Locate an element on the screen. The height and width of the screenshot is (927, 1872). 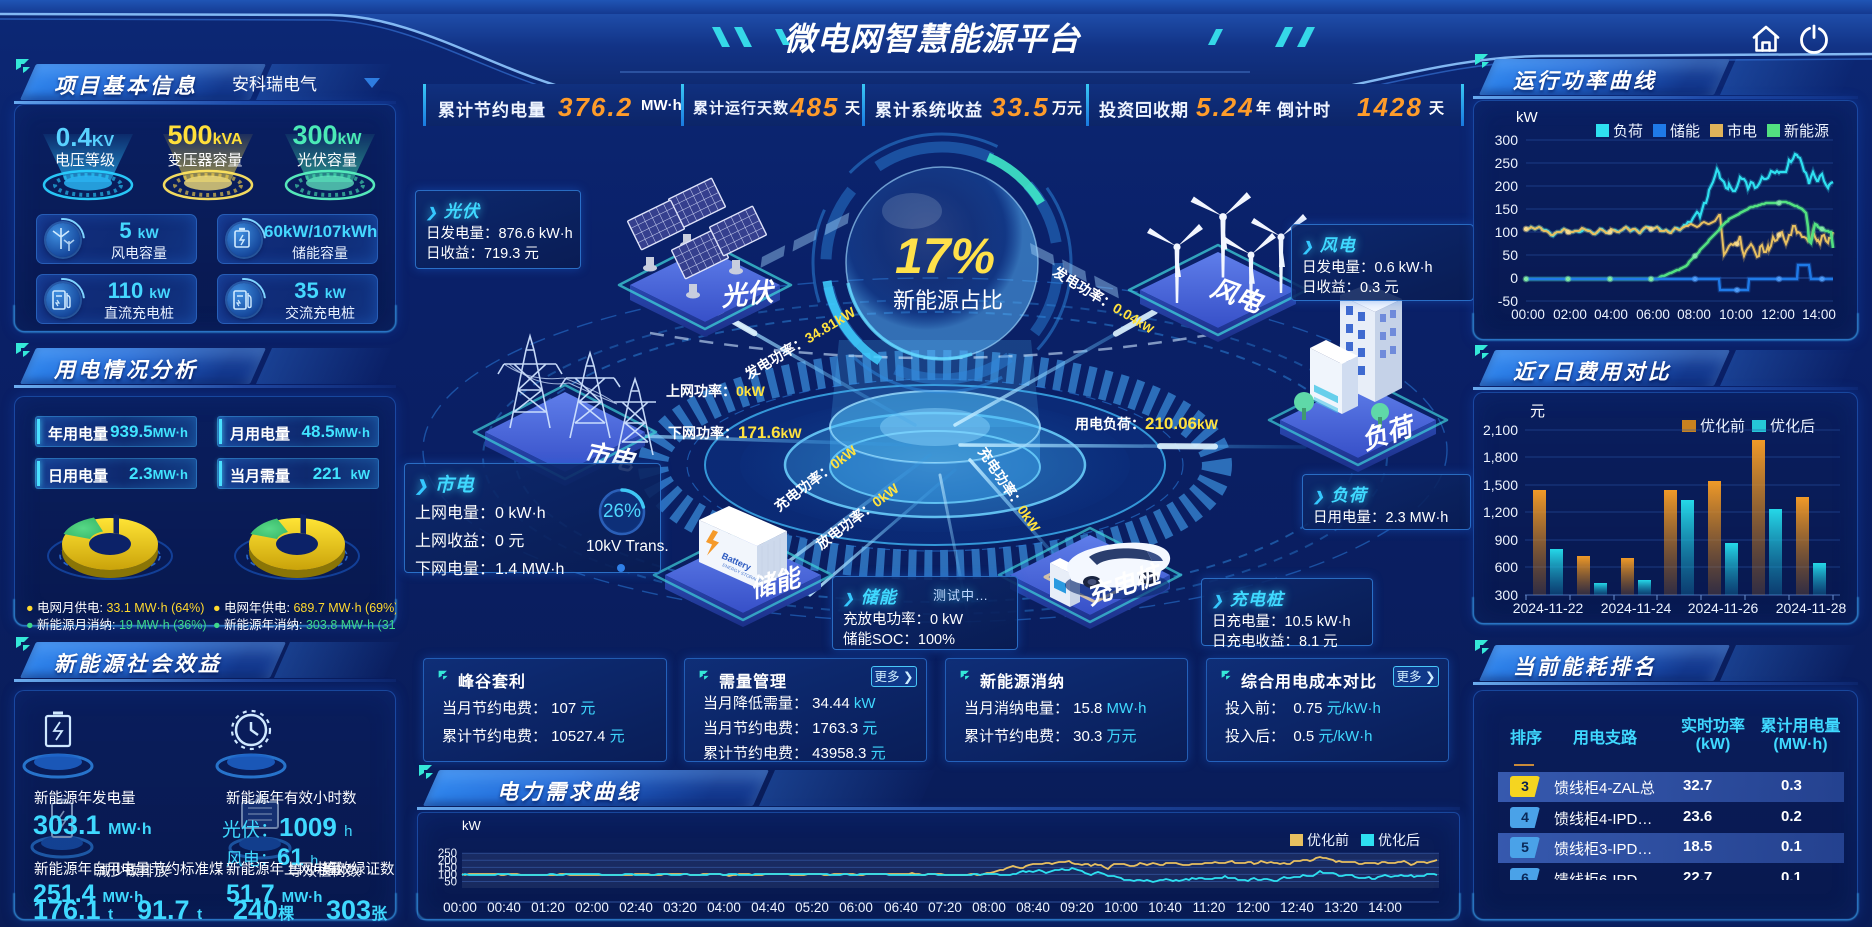
svg-text: 2024-11-26 is located at coordinates (1723, 608).